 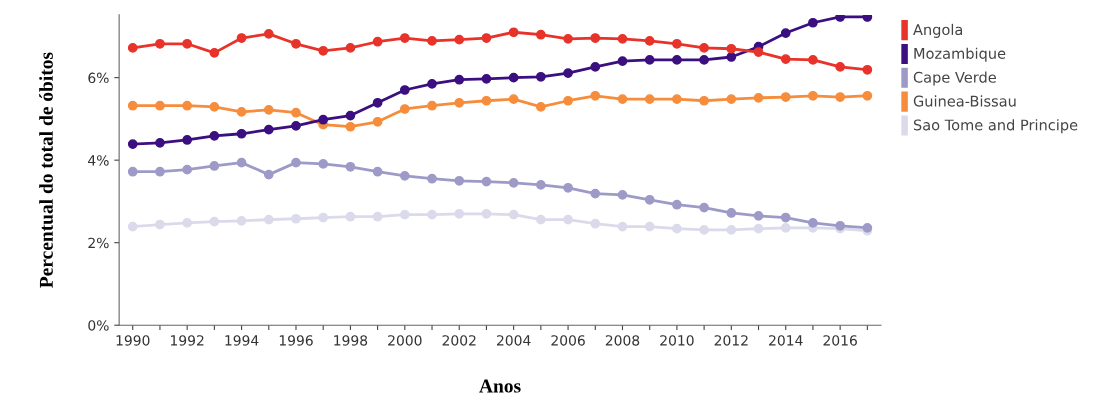 I want to click on x-tick-label: 2010, so click(x=677, y=340).